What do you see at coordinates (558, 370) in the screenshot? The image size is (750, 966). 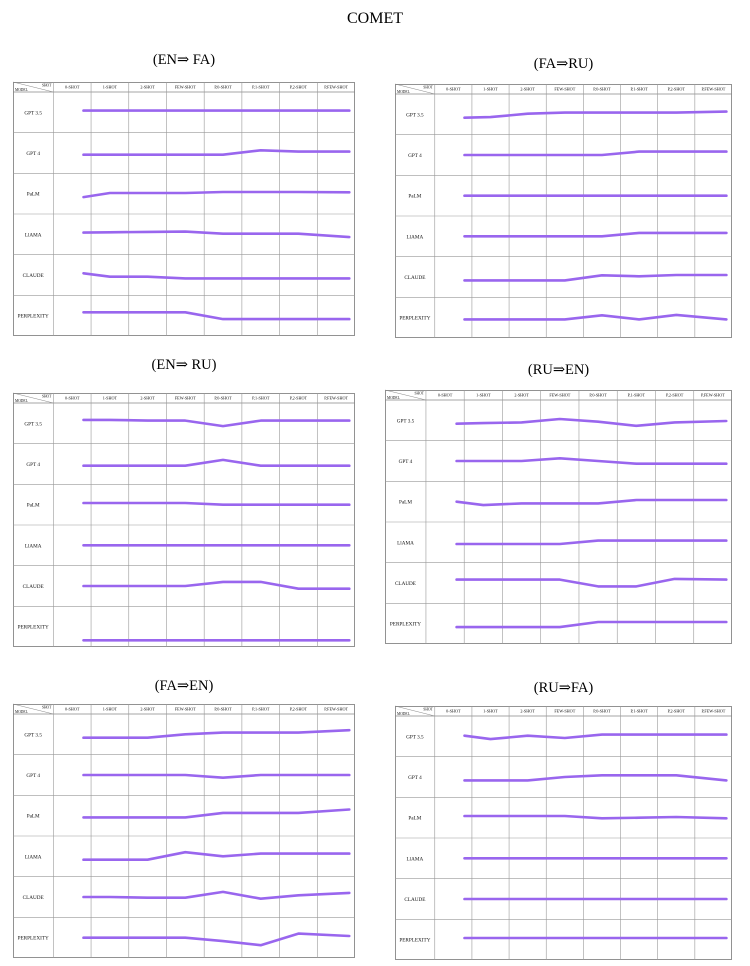 I see `panel-title-ru-en: (RU⇒EN)` at bounding box center [558, 370].